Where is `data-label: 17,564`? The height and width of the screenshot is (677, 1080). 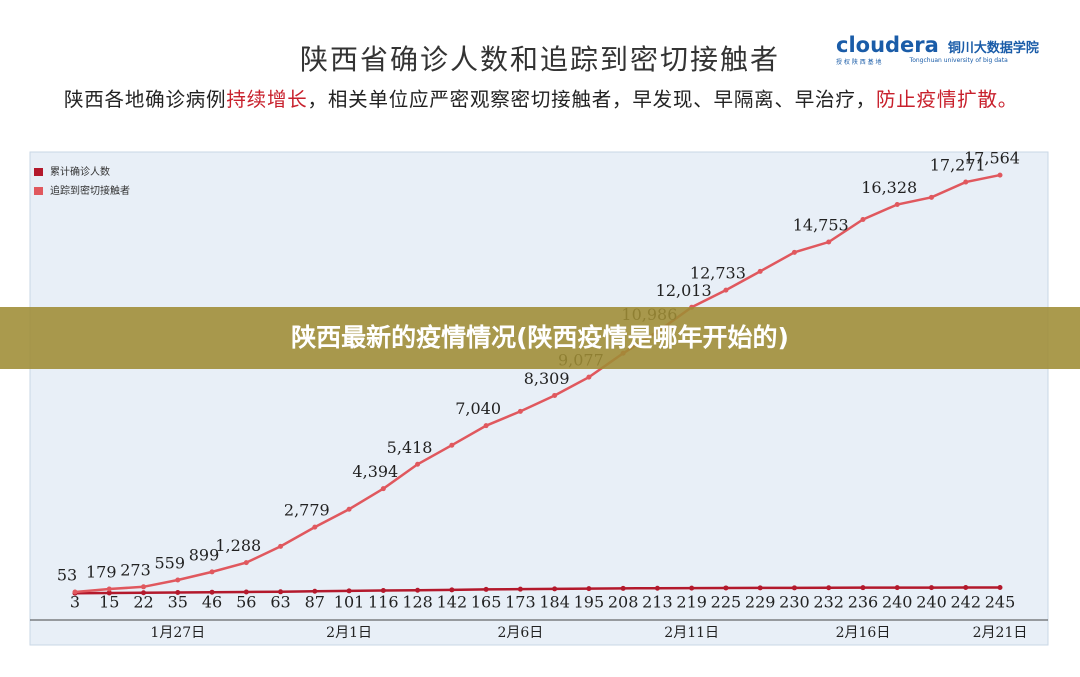 data-label: 17,564 is located at coordinates (992, 158).